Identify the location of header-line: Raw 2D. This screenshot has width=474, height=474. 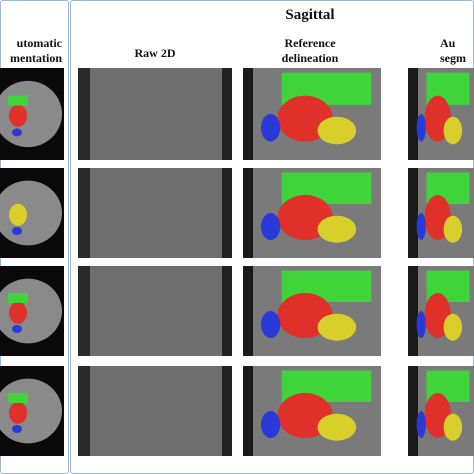
(155, 53).